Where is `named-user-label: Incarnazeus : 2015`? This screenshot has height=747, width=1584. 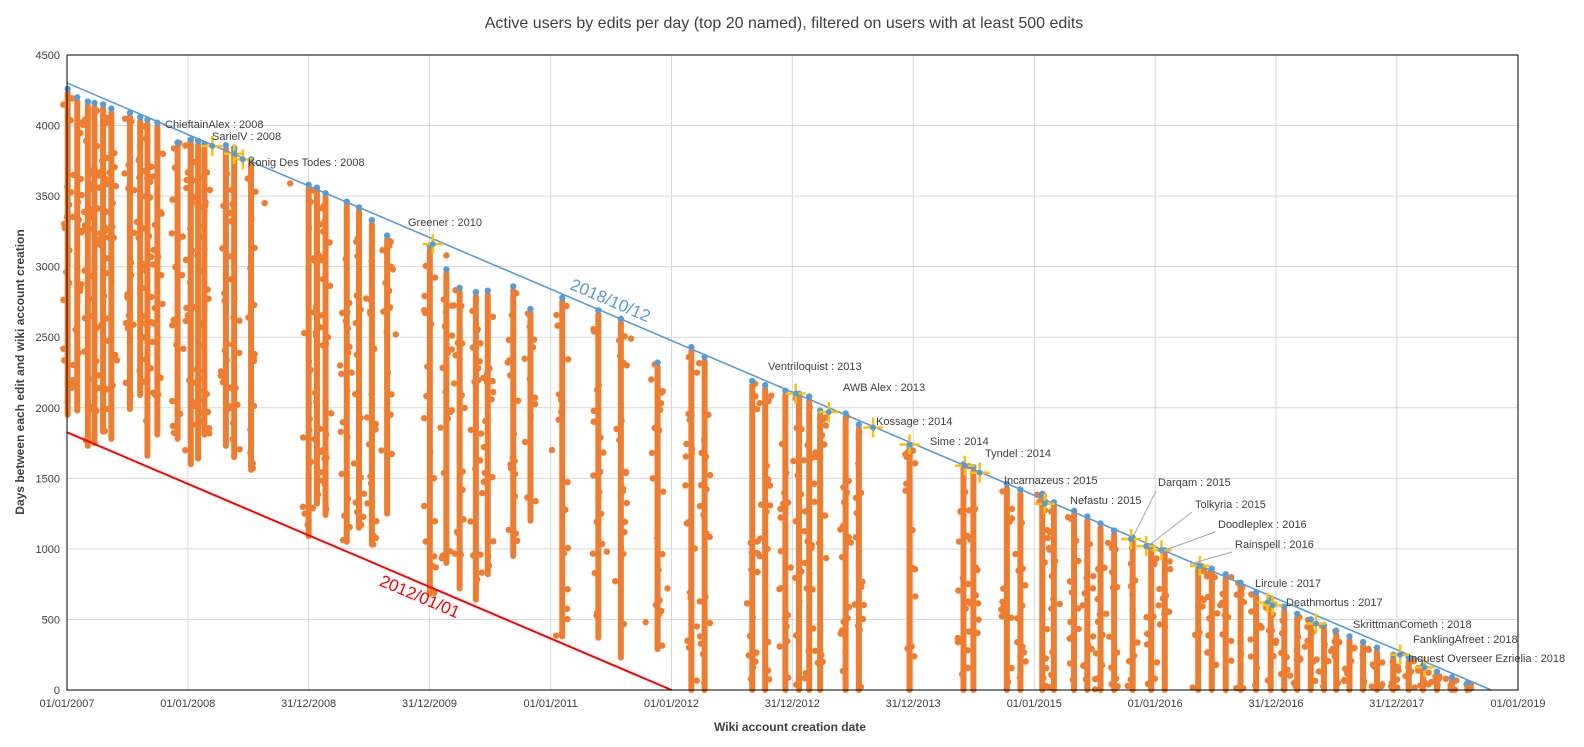 named-user-label: Incarnazeus : 2015 is located at coordinates (1051, 481).